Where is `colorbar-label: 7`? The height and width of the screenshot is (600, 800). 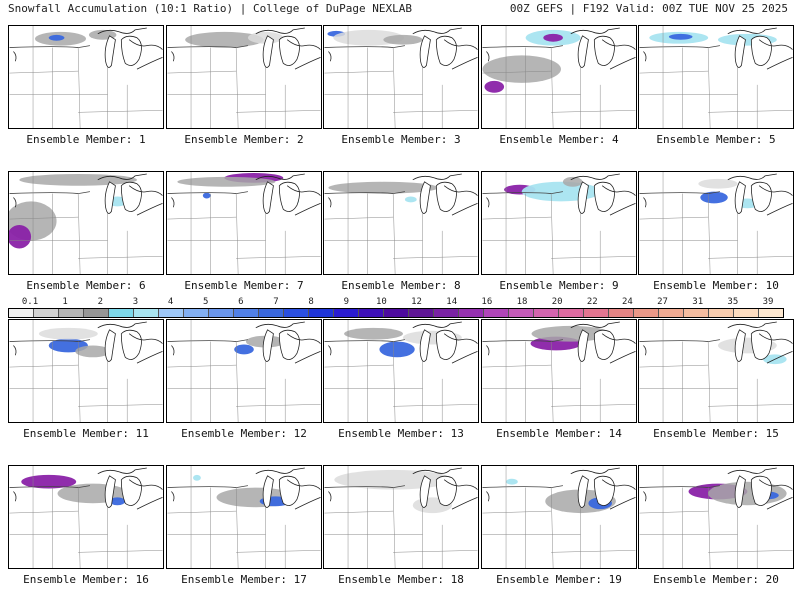
colorbar-label: 7 is located at coordinates (276, 302).